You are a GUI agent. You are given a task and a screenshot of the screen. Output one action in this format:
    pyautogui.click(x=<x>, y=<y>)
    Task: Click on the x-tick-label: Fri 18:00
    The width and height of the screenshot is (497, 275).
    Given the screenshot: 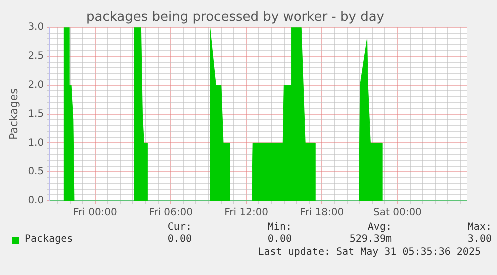 What is the action you would take?
    pyautogui.click(x=322, y=213)
    